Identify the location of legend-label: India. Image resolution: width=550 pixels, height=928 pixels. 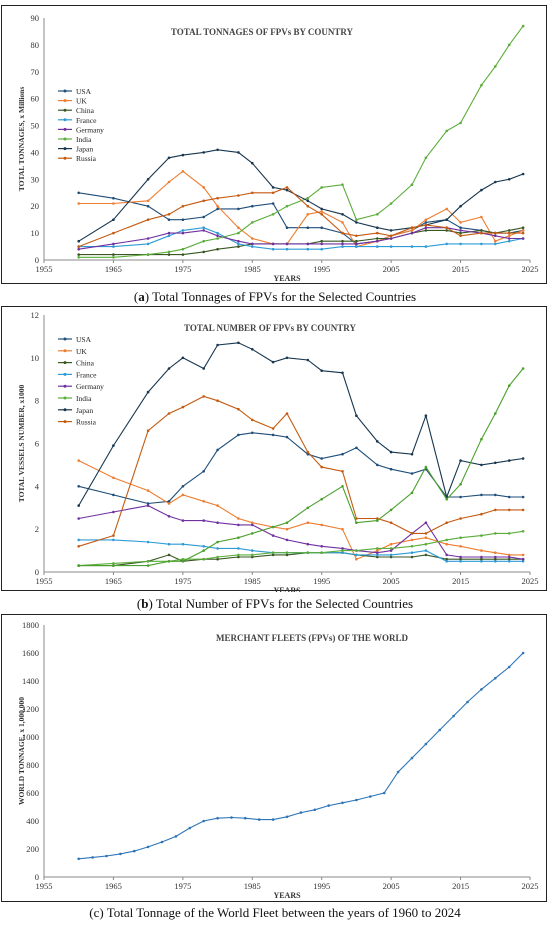
(84, 398).